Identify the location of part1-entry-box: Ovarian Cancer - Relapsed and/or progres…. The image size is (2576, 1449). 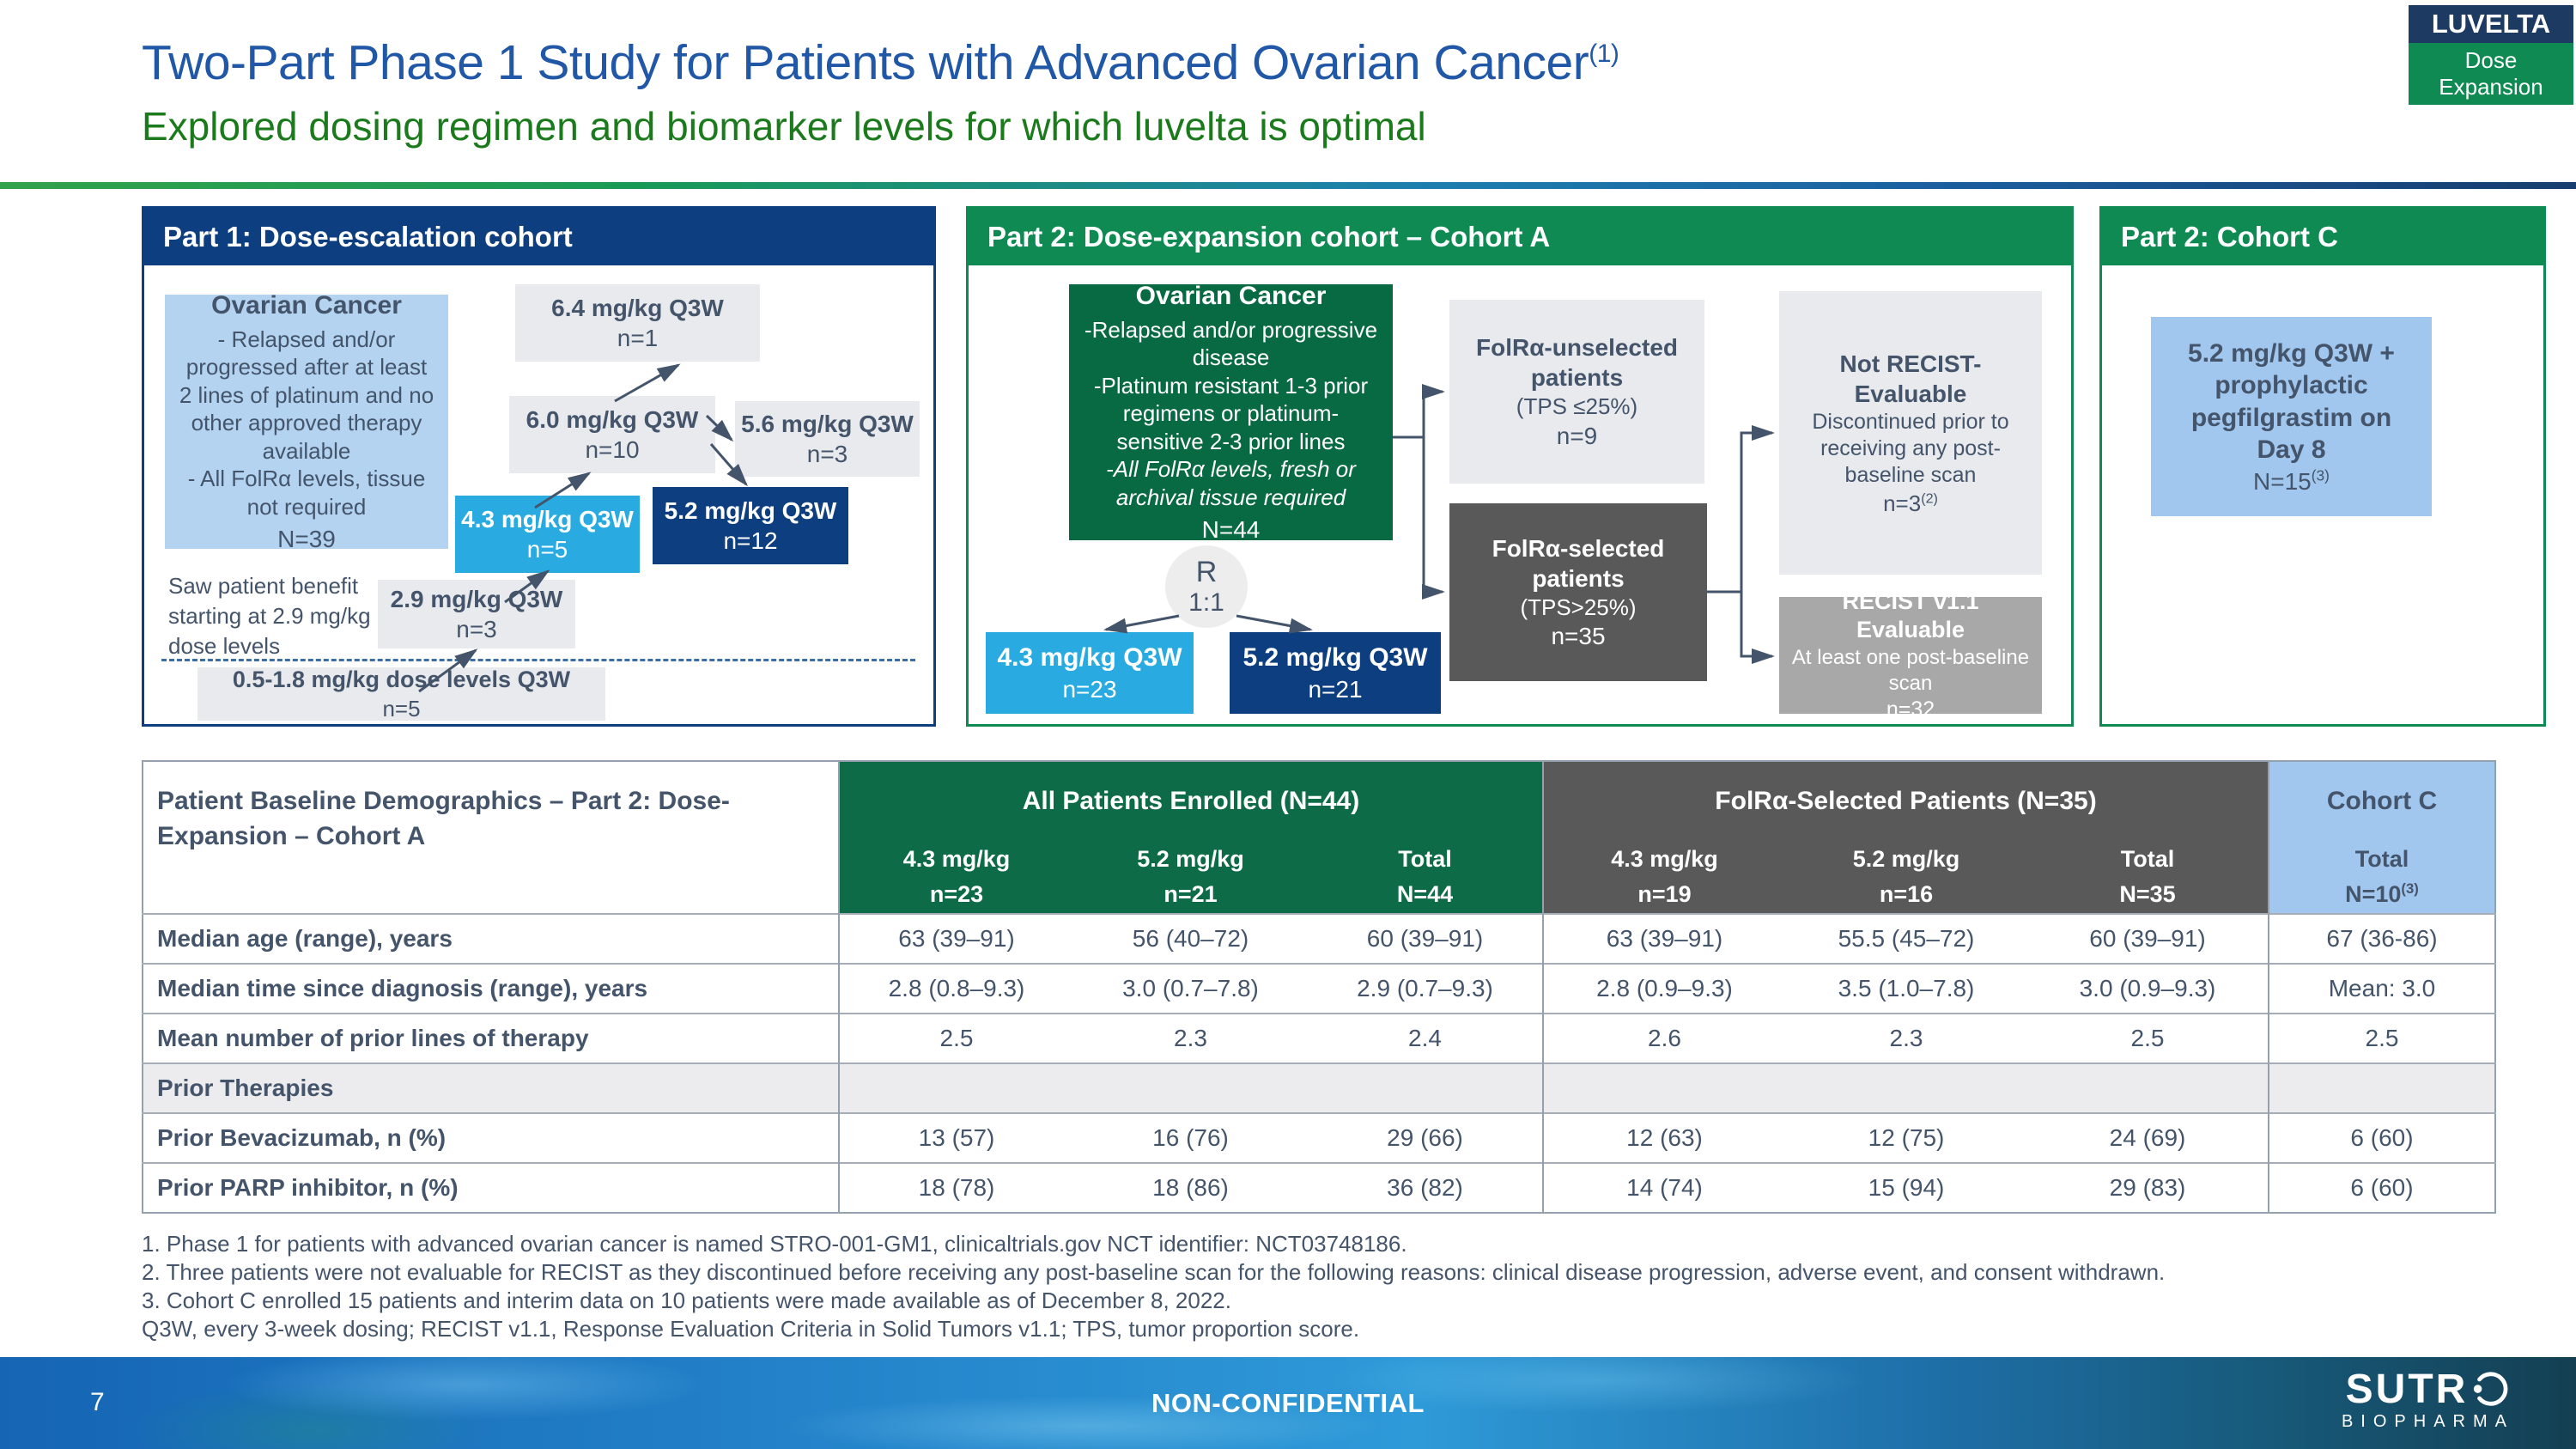
(306, 421).